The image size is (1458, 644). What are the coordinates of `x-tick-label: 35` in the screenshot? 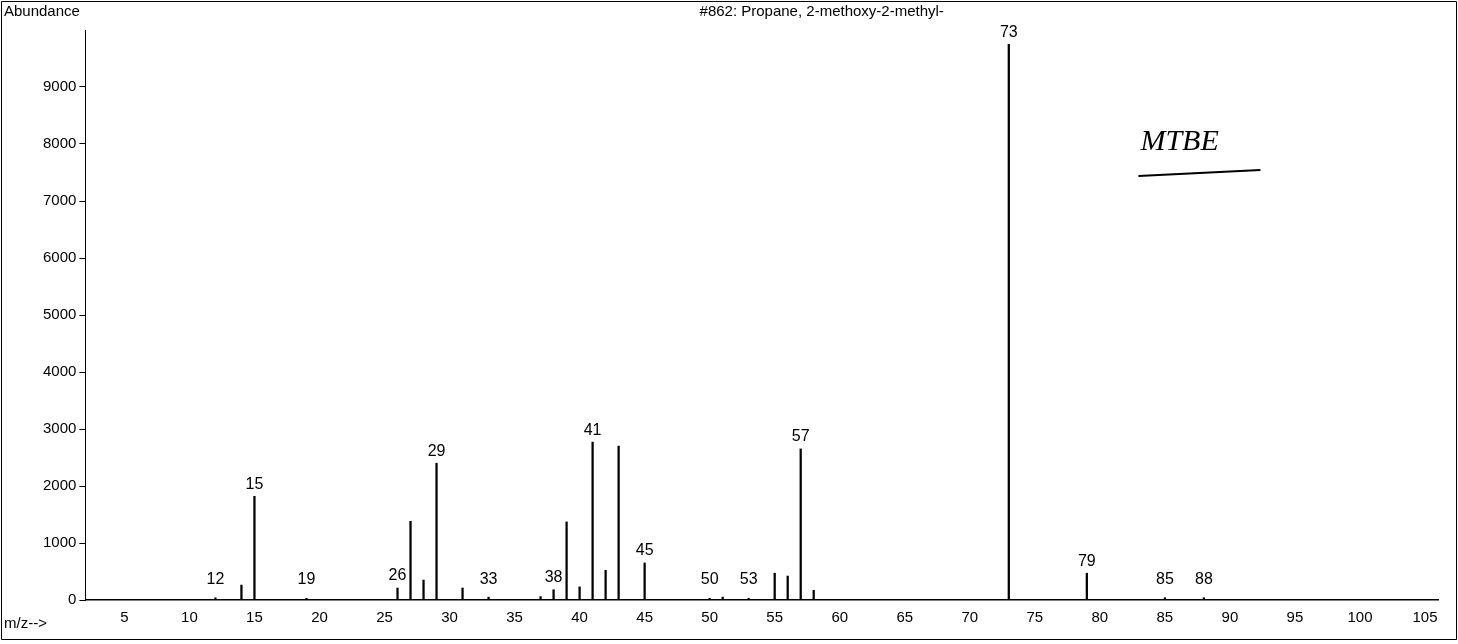 It's located at (514, 617).